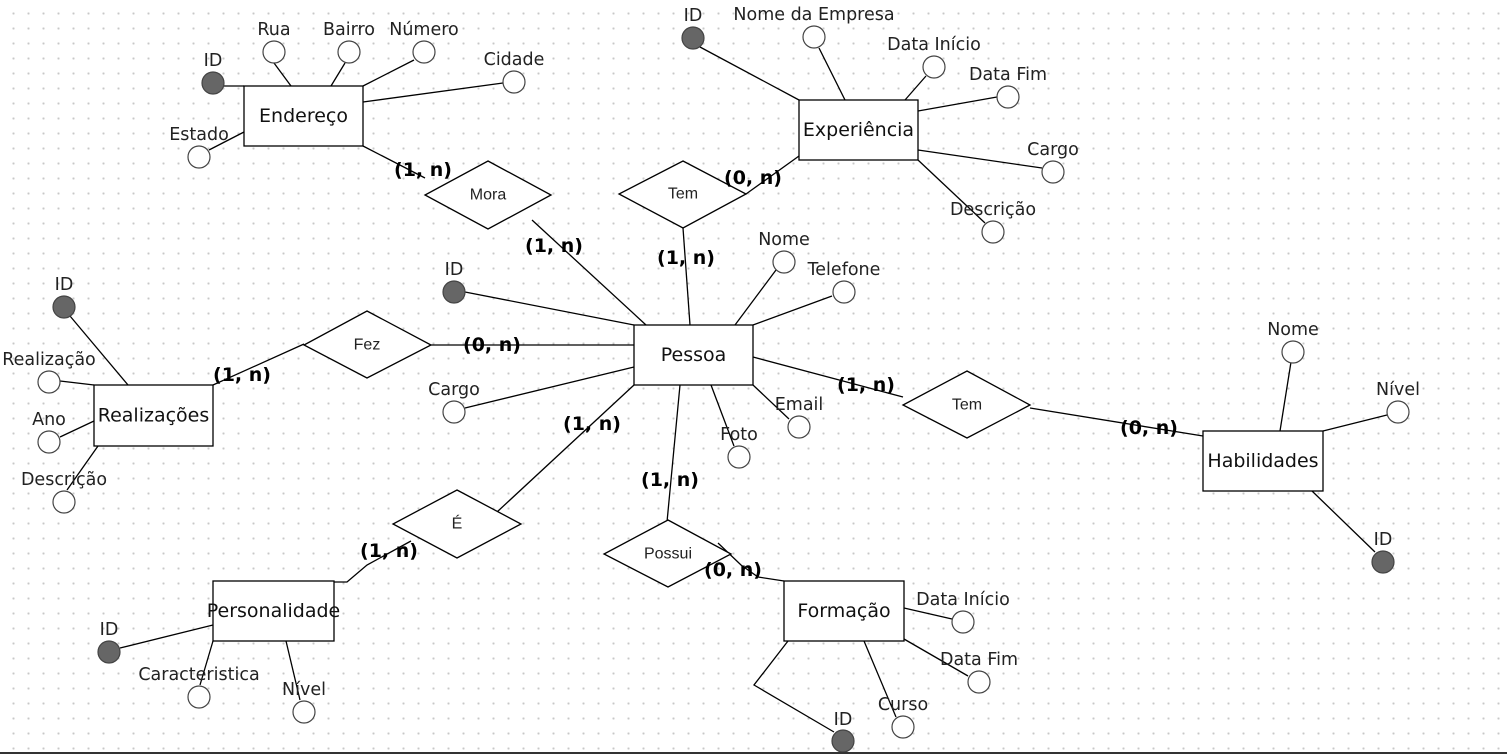  I want to click on attribute-pessoa-telefone: Telefone, so click(844, 282).